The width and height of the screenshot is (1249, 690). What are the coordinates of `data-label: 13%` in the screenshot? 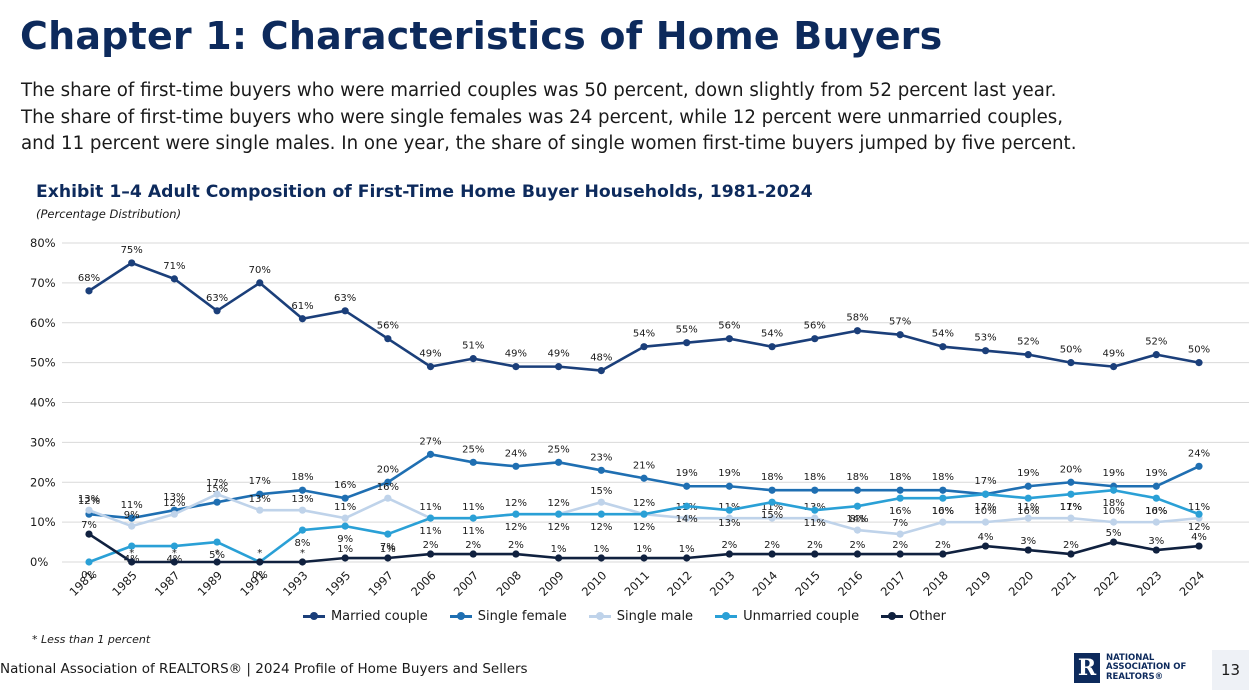 It's located at (302, 499).